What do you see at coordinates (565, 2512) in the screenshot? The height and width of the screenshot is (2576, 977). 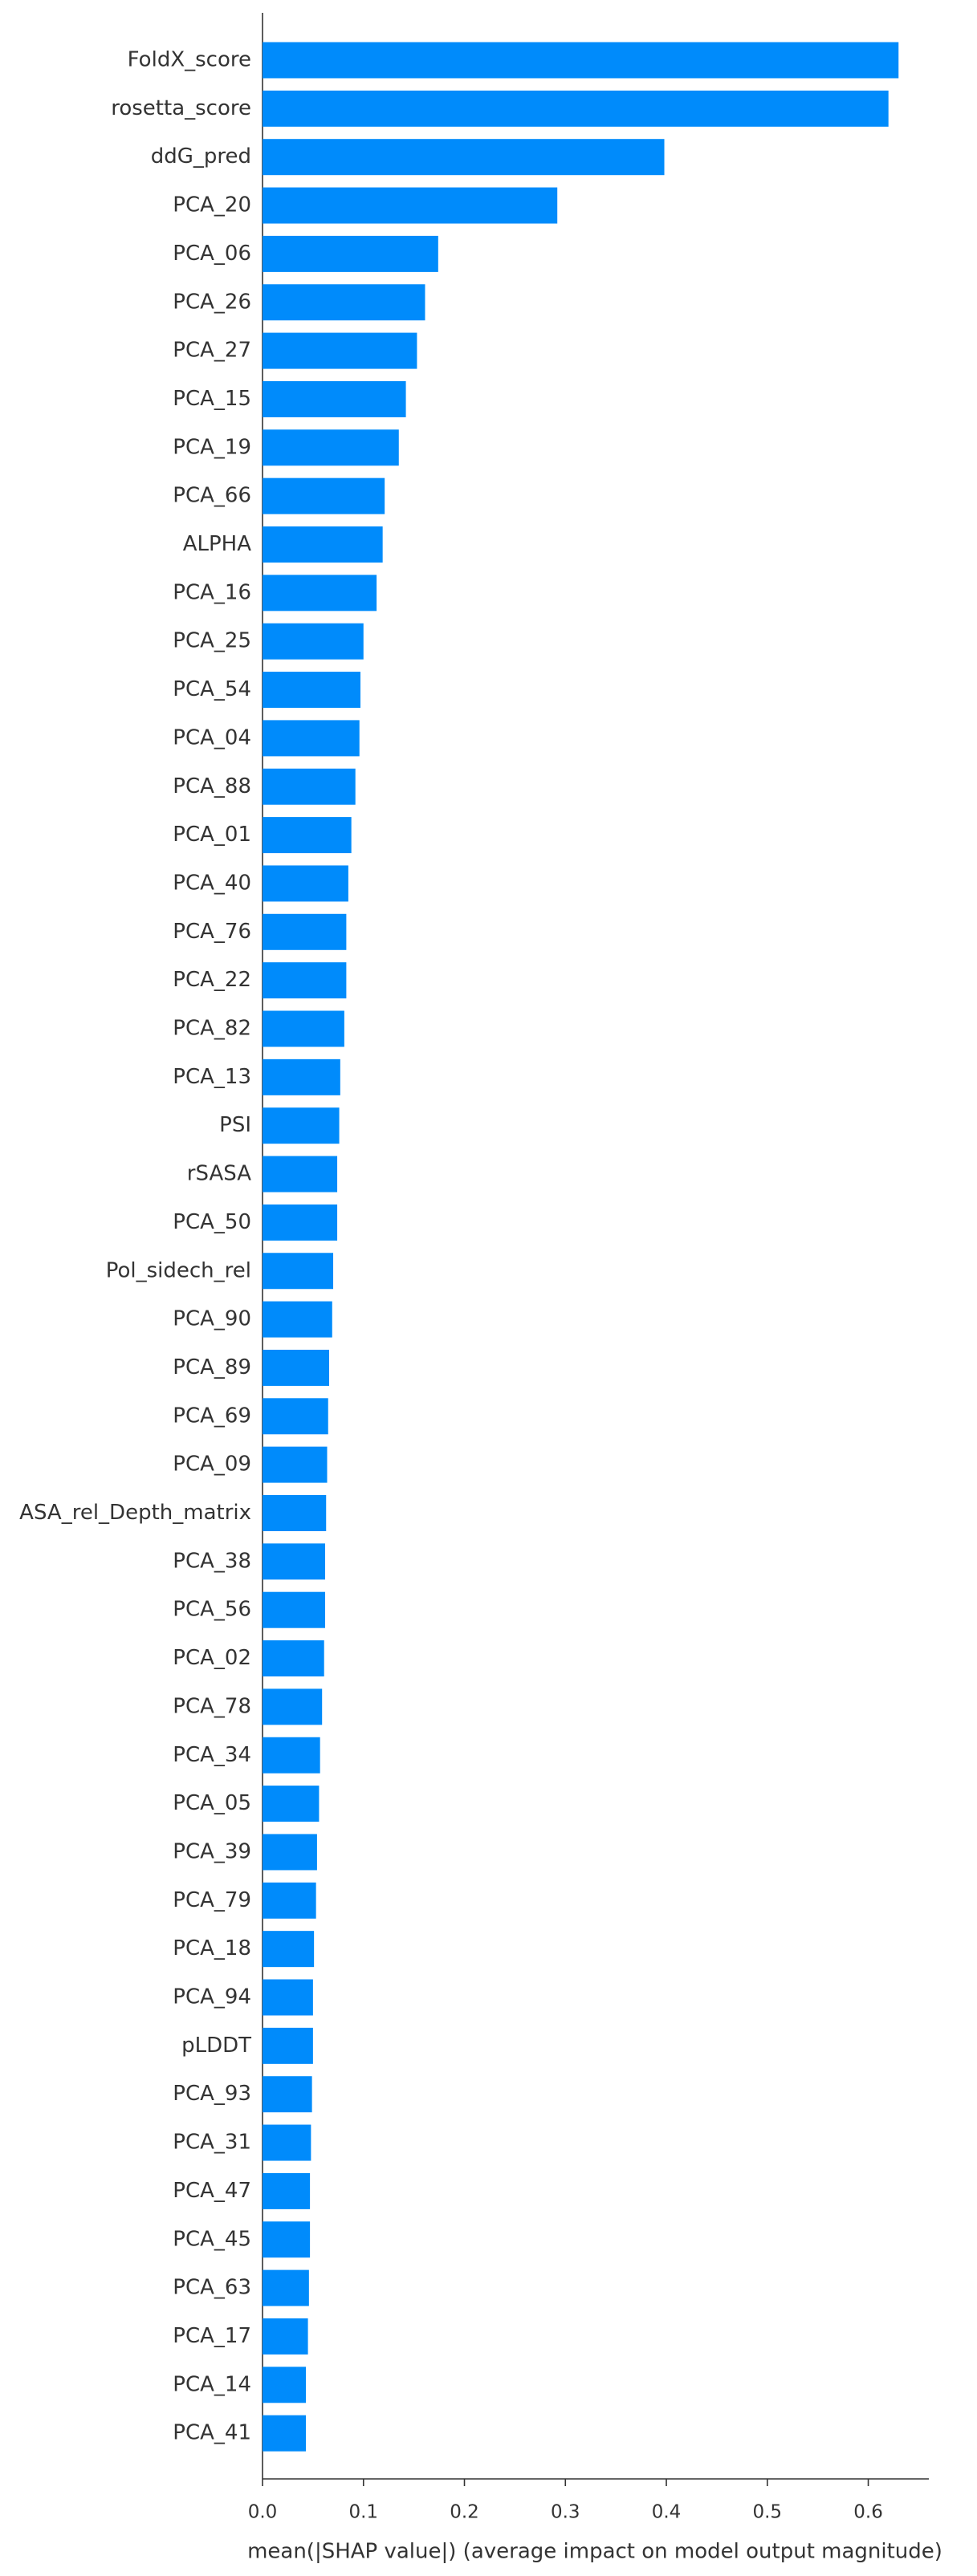 I see `x-tick-label: 0.3` at bounding box center [565, 2512].